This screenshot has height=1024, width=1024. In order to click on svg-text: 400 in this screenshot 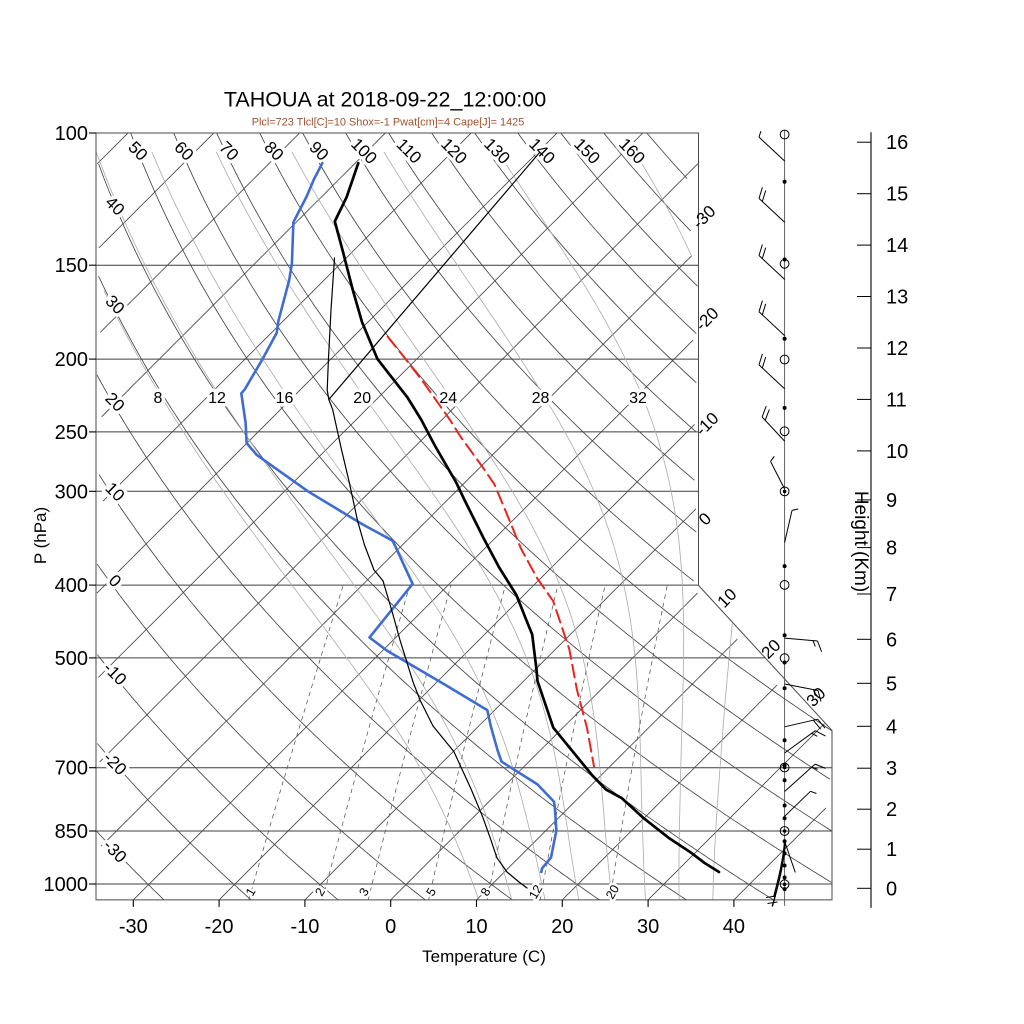, I will do `click(71, 586)`.